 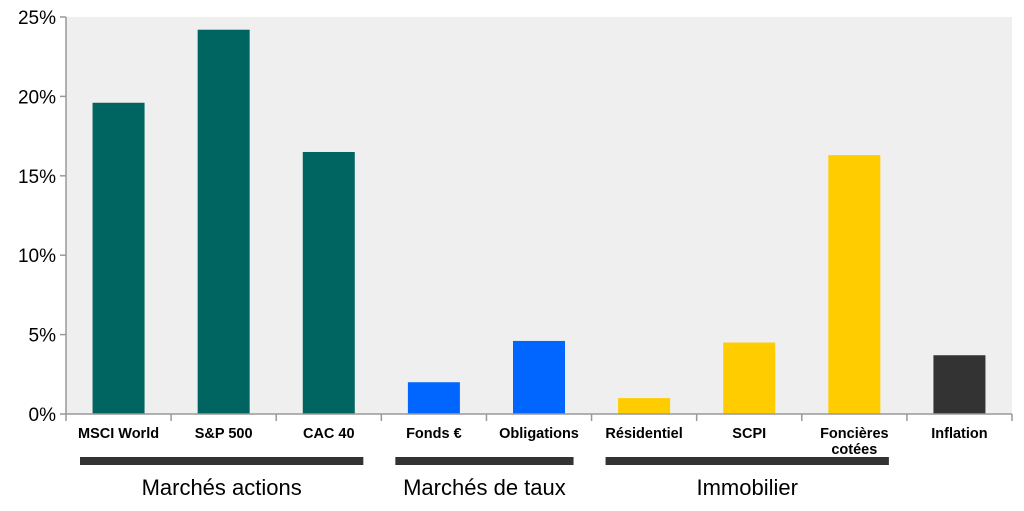 What do you see at coordinates (37, 177) in the screenshot?
I see `y-tick-label: 15%` at bounding box center [37, 177].